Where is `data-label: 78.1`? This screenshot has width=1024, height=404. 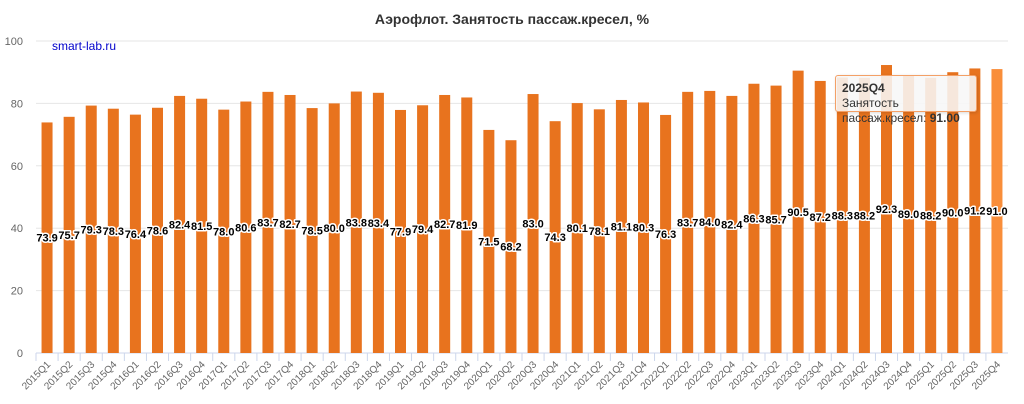 data-label: 78.1 is located at coordinates (599, 232).